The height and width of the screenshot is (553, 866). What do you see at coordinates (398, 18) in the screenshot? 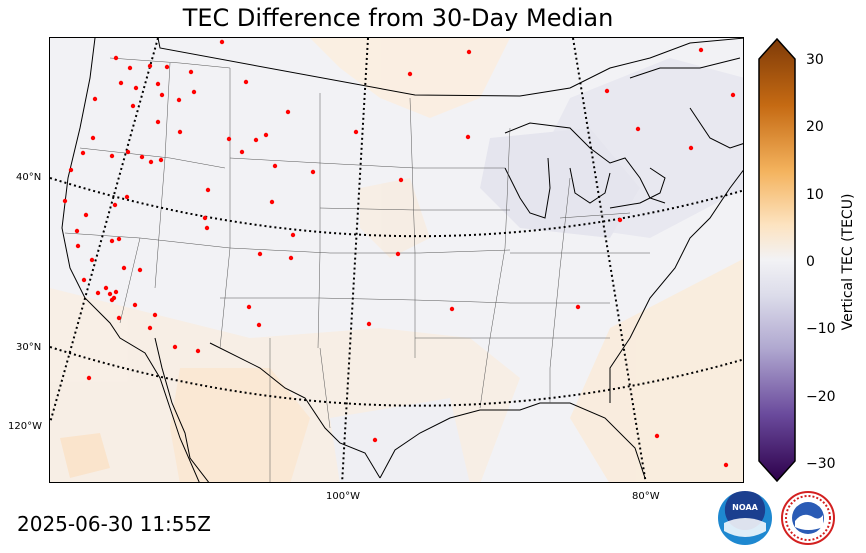
I see `chart-title: TEC Difference from 30-Day Median` at bounding box center [398, 18].